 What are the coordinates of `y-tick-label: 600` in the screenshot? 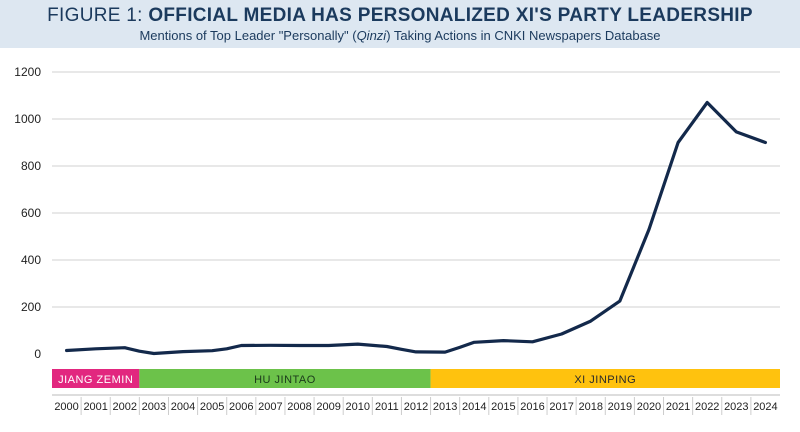 It's located at (31, 213).